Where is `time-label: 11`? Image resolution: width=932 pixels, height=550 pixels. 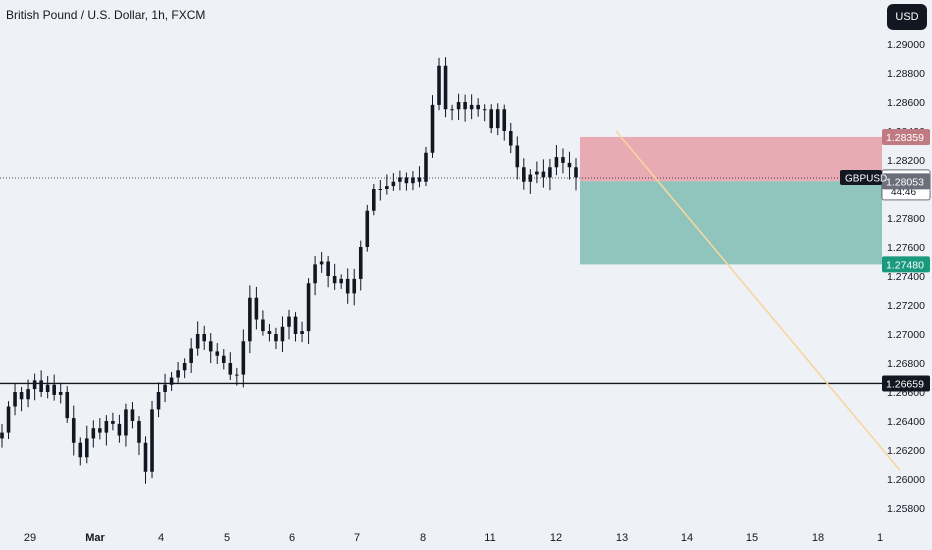
time-label: 11 is located at coordinates (489, 538).